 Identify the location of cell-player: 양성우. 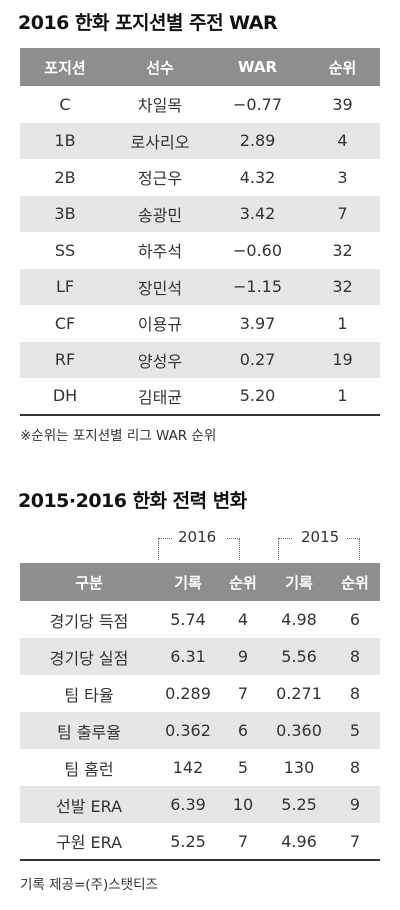
(160, 359).